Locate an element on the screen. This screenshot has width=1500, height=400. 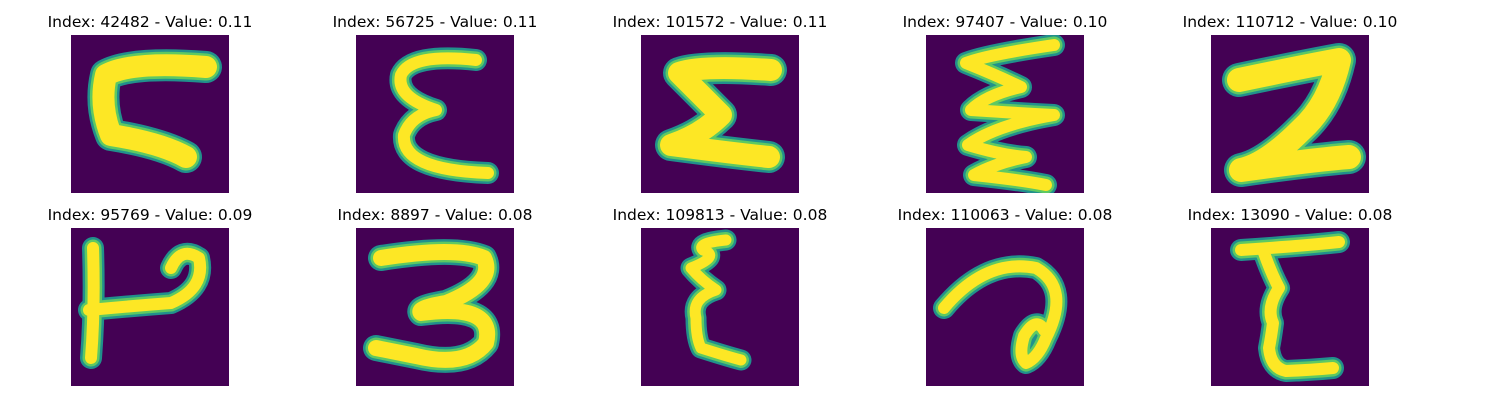
panel-title: Index: 56725 - Value: 0.11 is located at coordinates (435, 22).